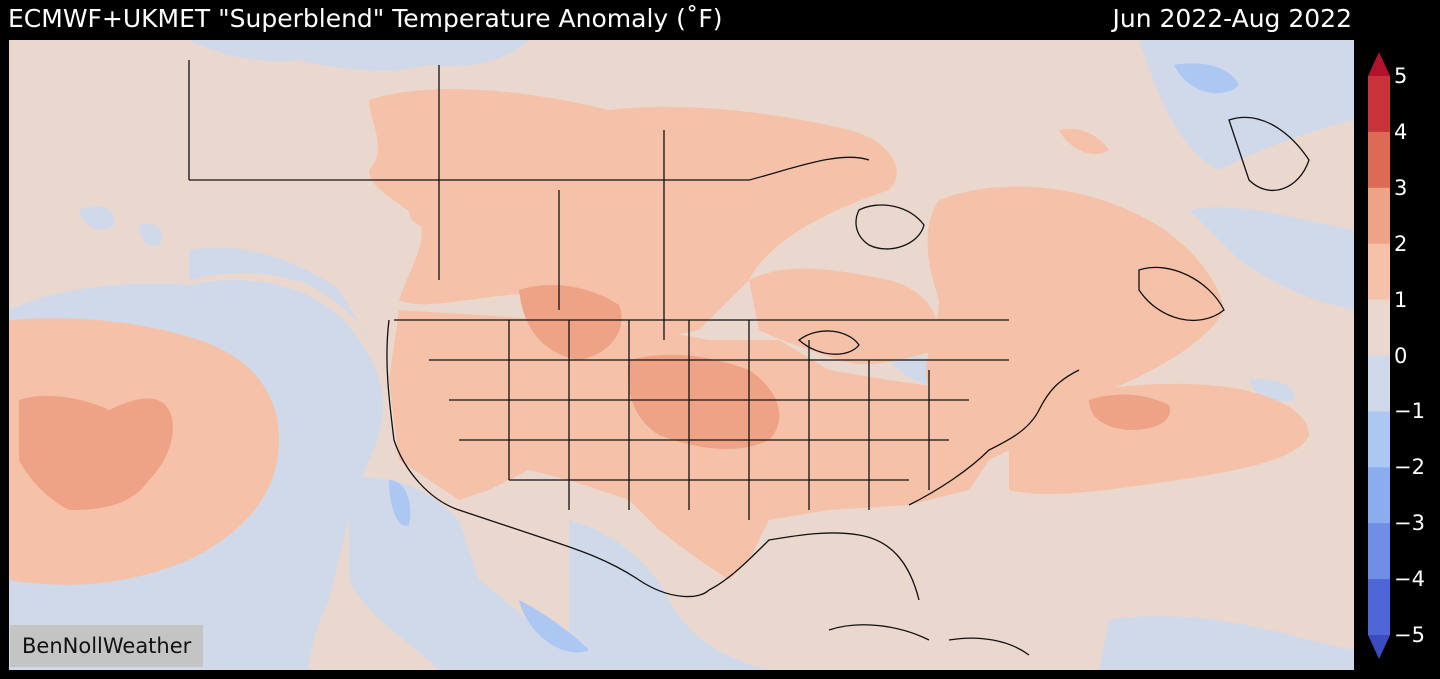 The height and width of the screenshot is (679, 1440). Describe the element at coordinates (1409, 523) in the screenshot. I see `colorbar-tick-label: −3` at that location.